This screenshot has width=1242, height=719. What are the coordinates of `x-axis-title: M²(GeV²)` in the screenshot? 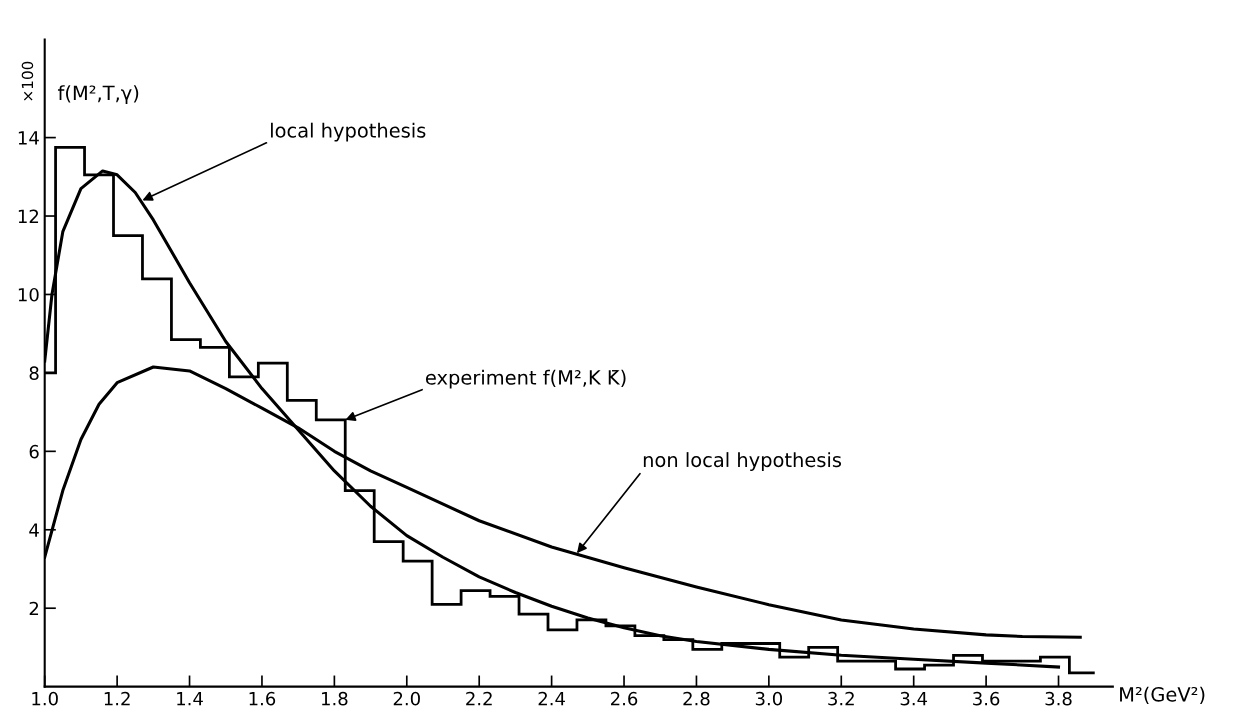 It's located at (1162, 695).